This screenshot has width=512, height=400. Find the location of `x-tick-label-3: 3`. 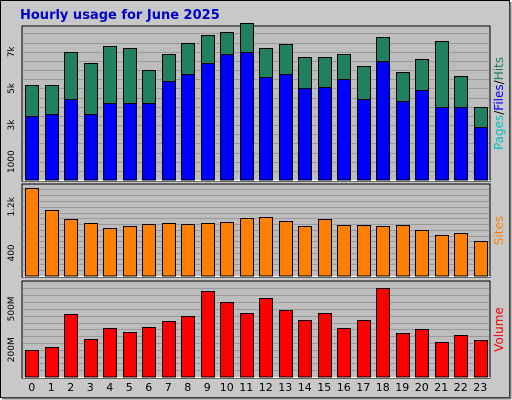

x-tick-label-3: 3 is located at coordinates (90, 387).